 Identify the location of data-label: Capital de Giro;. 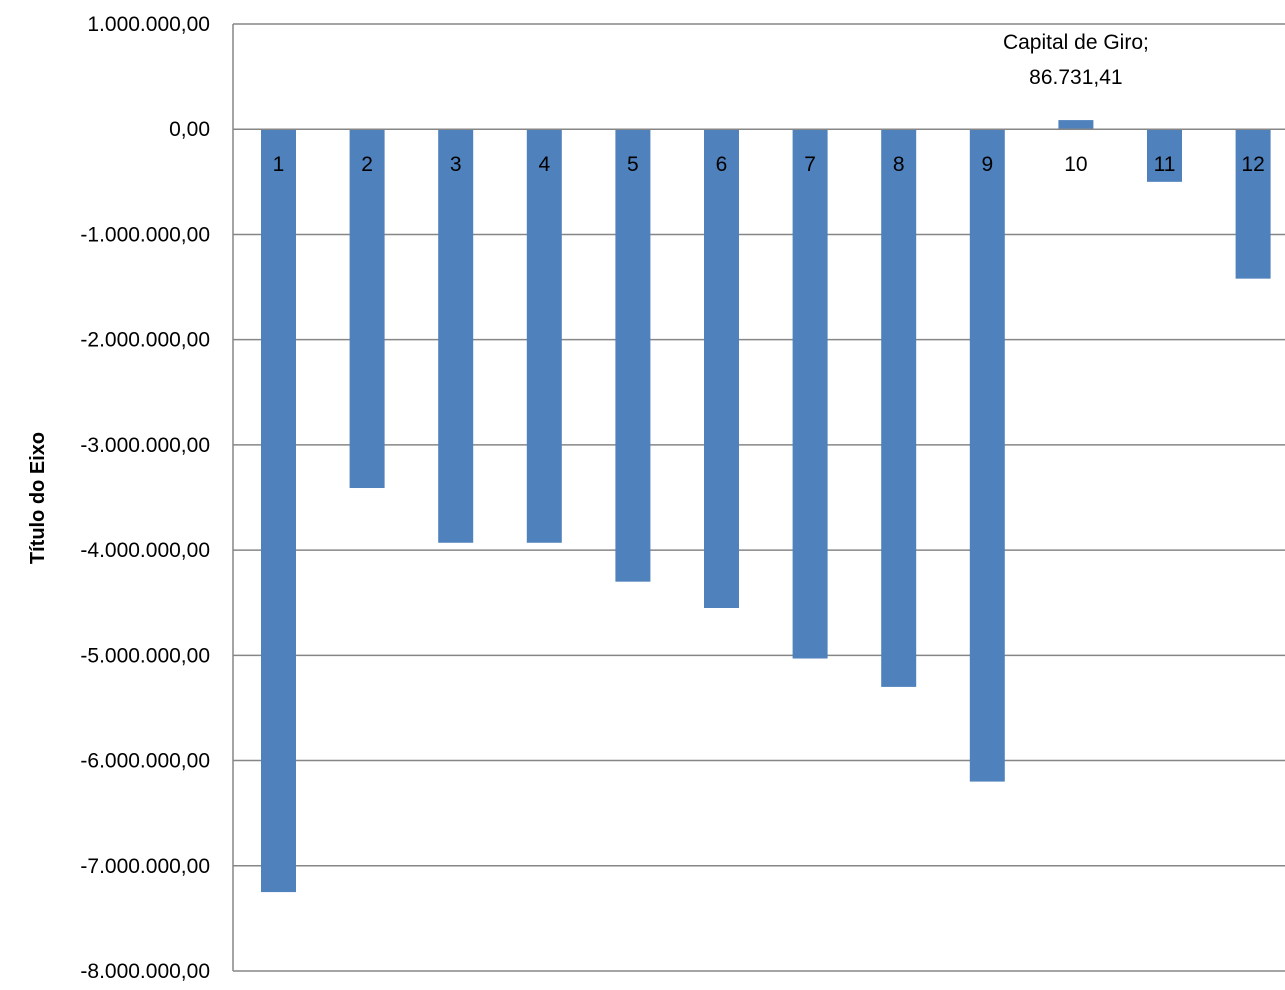
(1076, 42).